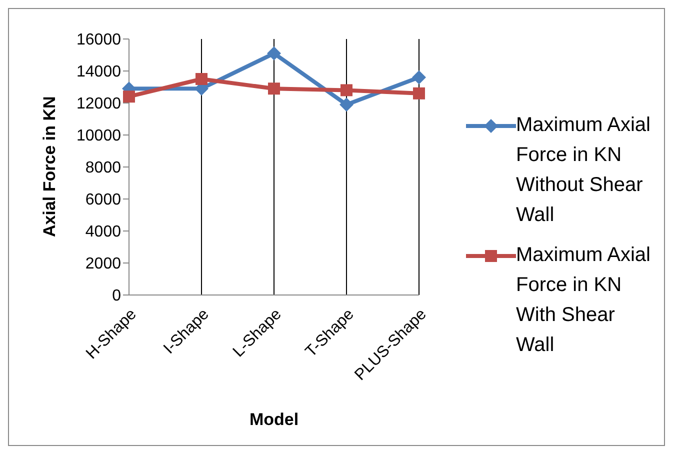 The height and width of the screenshot is (454, 673). What do you see at coordinates (99, 104) in the screenshot?
I see `y-tick-label: 12000` at bounding box center [99, 104].